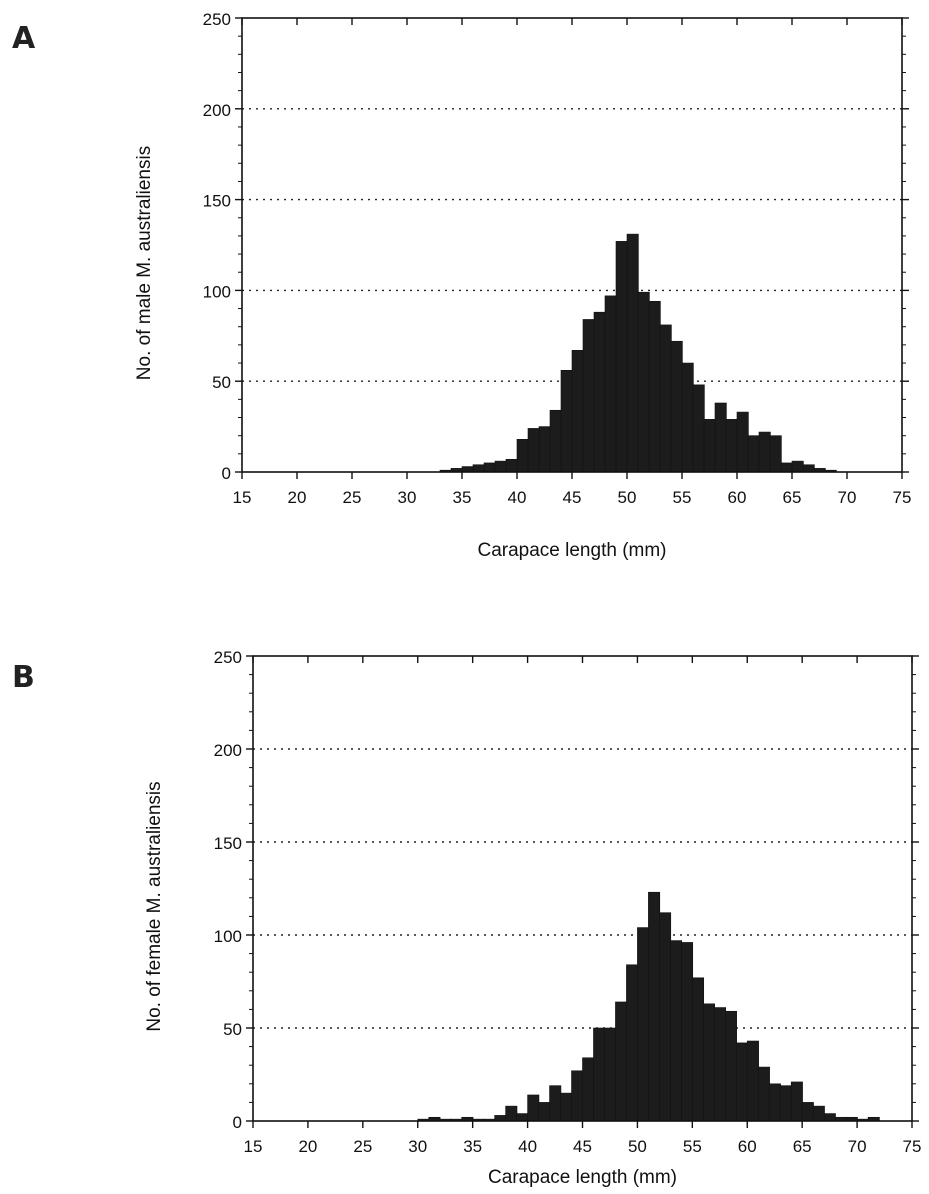 This screenshot has height=1194, width=929. Describe the element at coordinates (221, 382) in the screenshot. I see `y-tick-label: 50` at that location.